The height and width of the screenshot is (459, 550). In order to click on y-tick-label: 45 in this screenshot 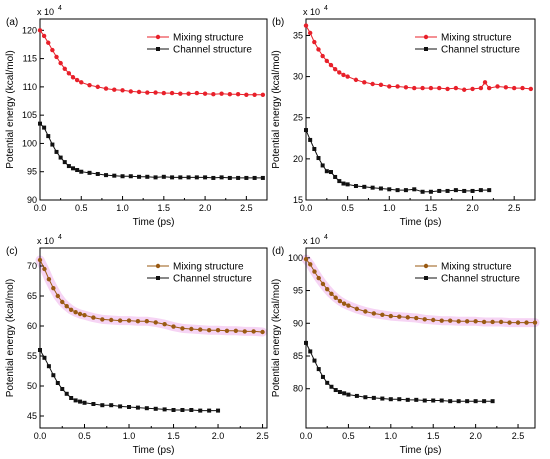, I will do `click(32, 416)`.